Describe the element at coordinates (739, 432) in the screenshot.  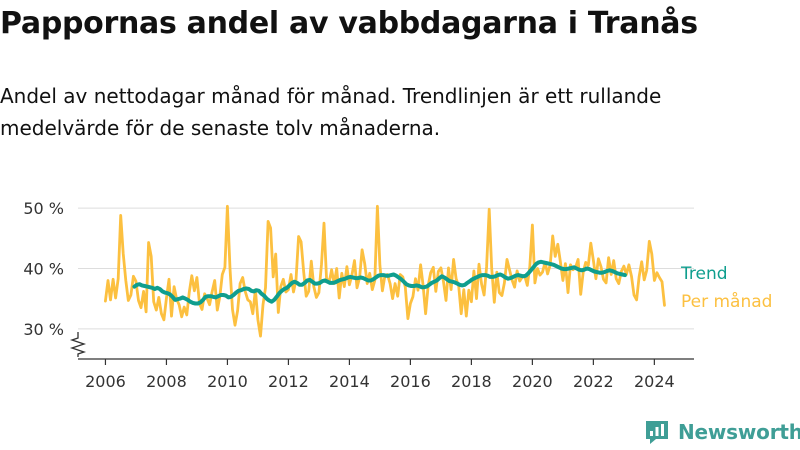
I see `brand-name: Newsworthy` at that location.